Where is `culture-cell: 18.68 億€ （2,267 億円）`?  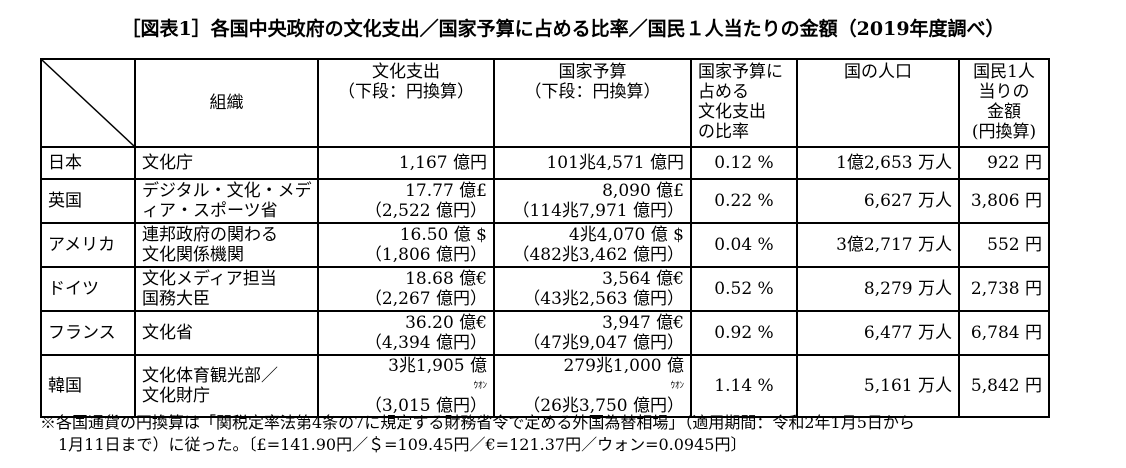
culture-cell: 18.68 億€ （2,267 億円） is located at coordinates (406, 289).